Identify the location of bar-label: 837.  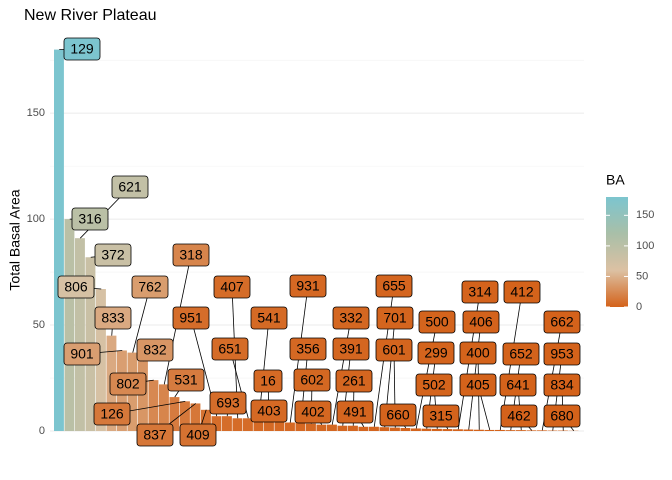
(155, 435).